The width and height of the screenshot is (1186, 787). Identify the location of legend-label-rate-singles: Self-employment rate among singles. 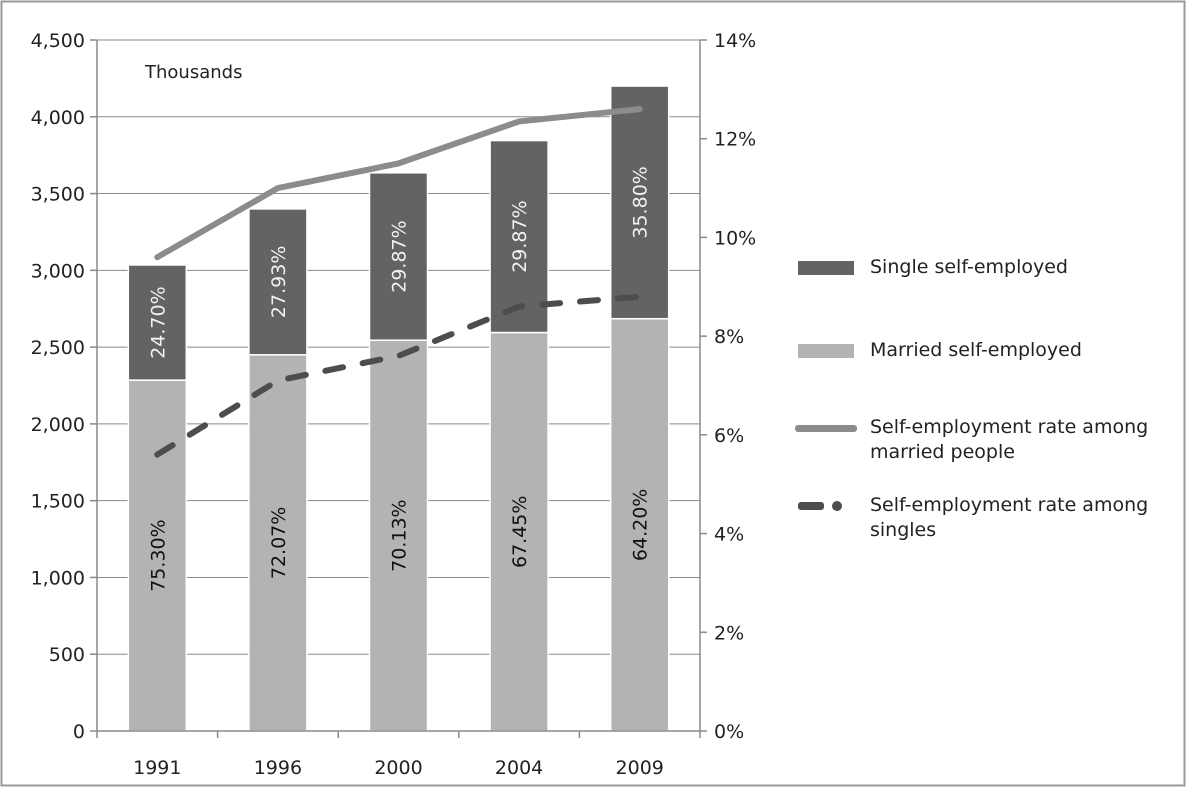
(1009, 517).